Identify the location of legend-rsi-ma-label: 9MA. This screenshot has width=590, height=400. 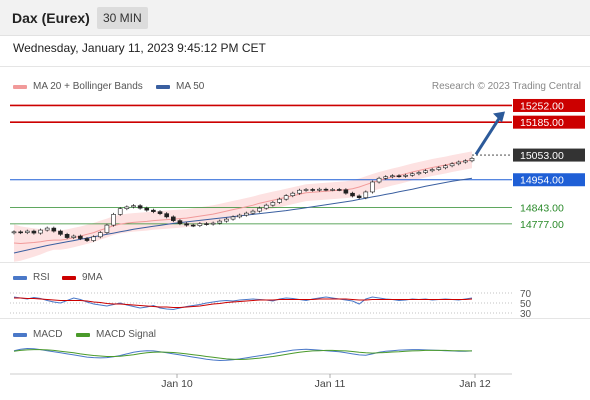
(92, 277).